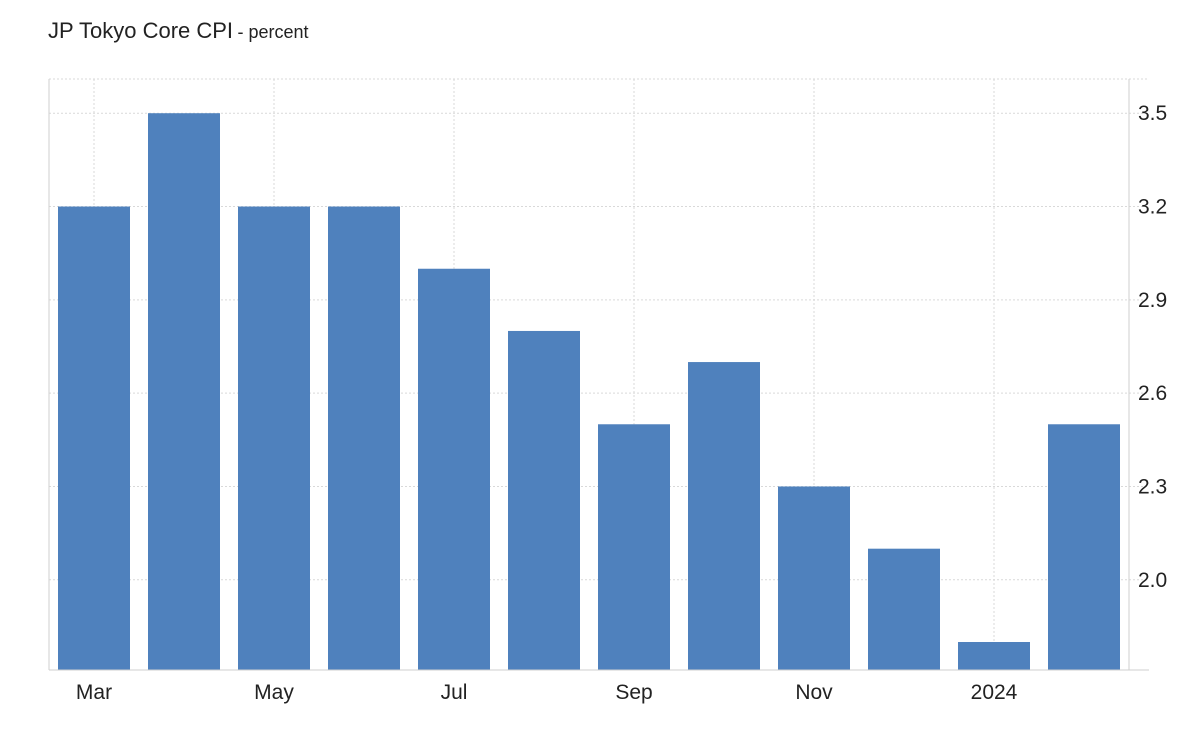 This screenshot has width=1200, height=754. Describe the element at coordinates (1152, 393) in the screenshot. I see `y-tick-label: 2.6` at that location.